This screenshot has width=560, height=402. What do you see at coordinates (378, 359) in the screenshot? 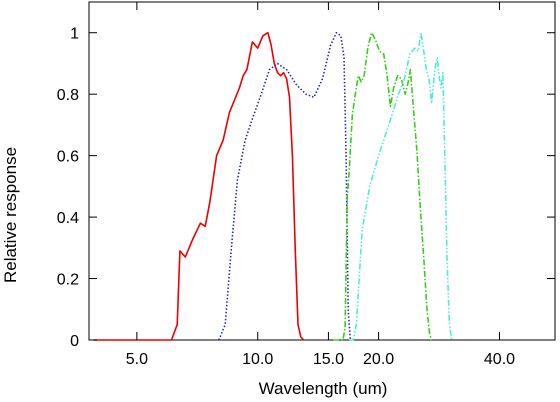
I see `x-tick-label: 20.0` at bounding box center [378, 359].